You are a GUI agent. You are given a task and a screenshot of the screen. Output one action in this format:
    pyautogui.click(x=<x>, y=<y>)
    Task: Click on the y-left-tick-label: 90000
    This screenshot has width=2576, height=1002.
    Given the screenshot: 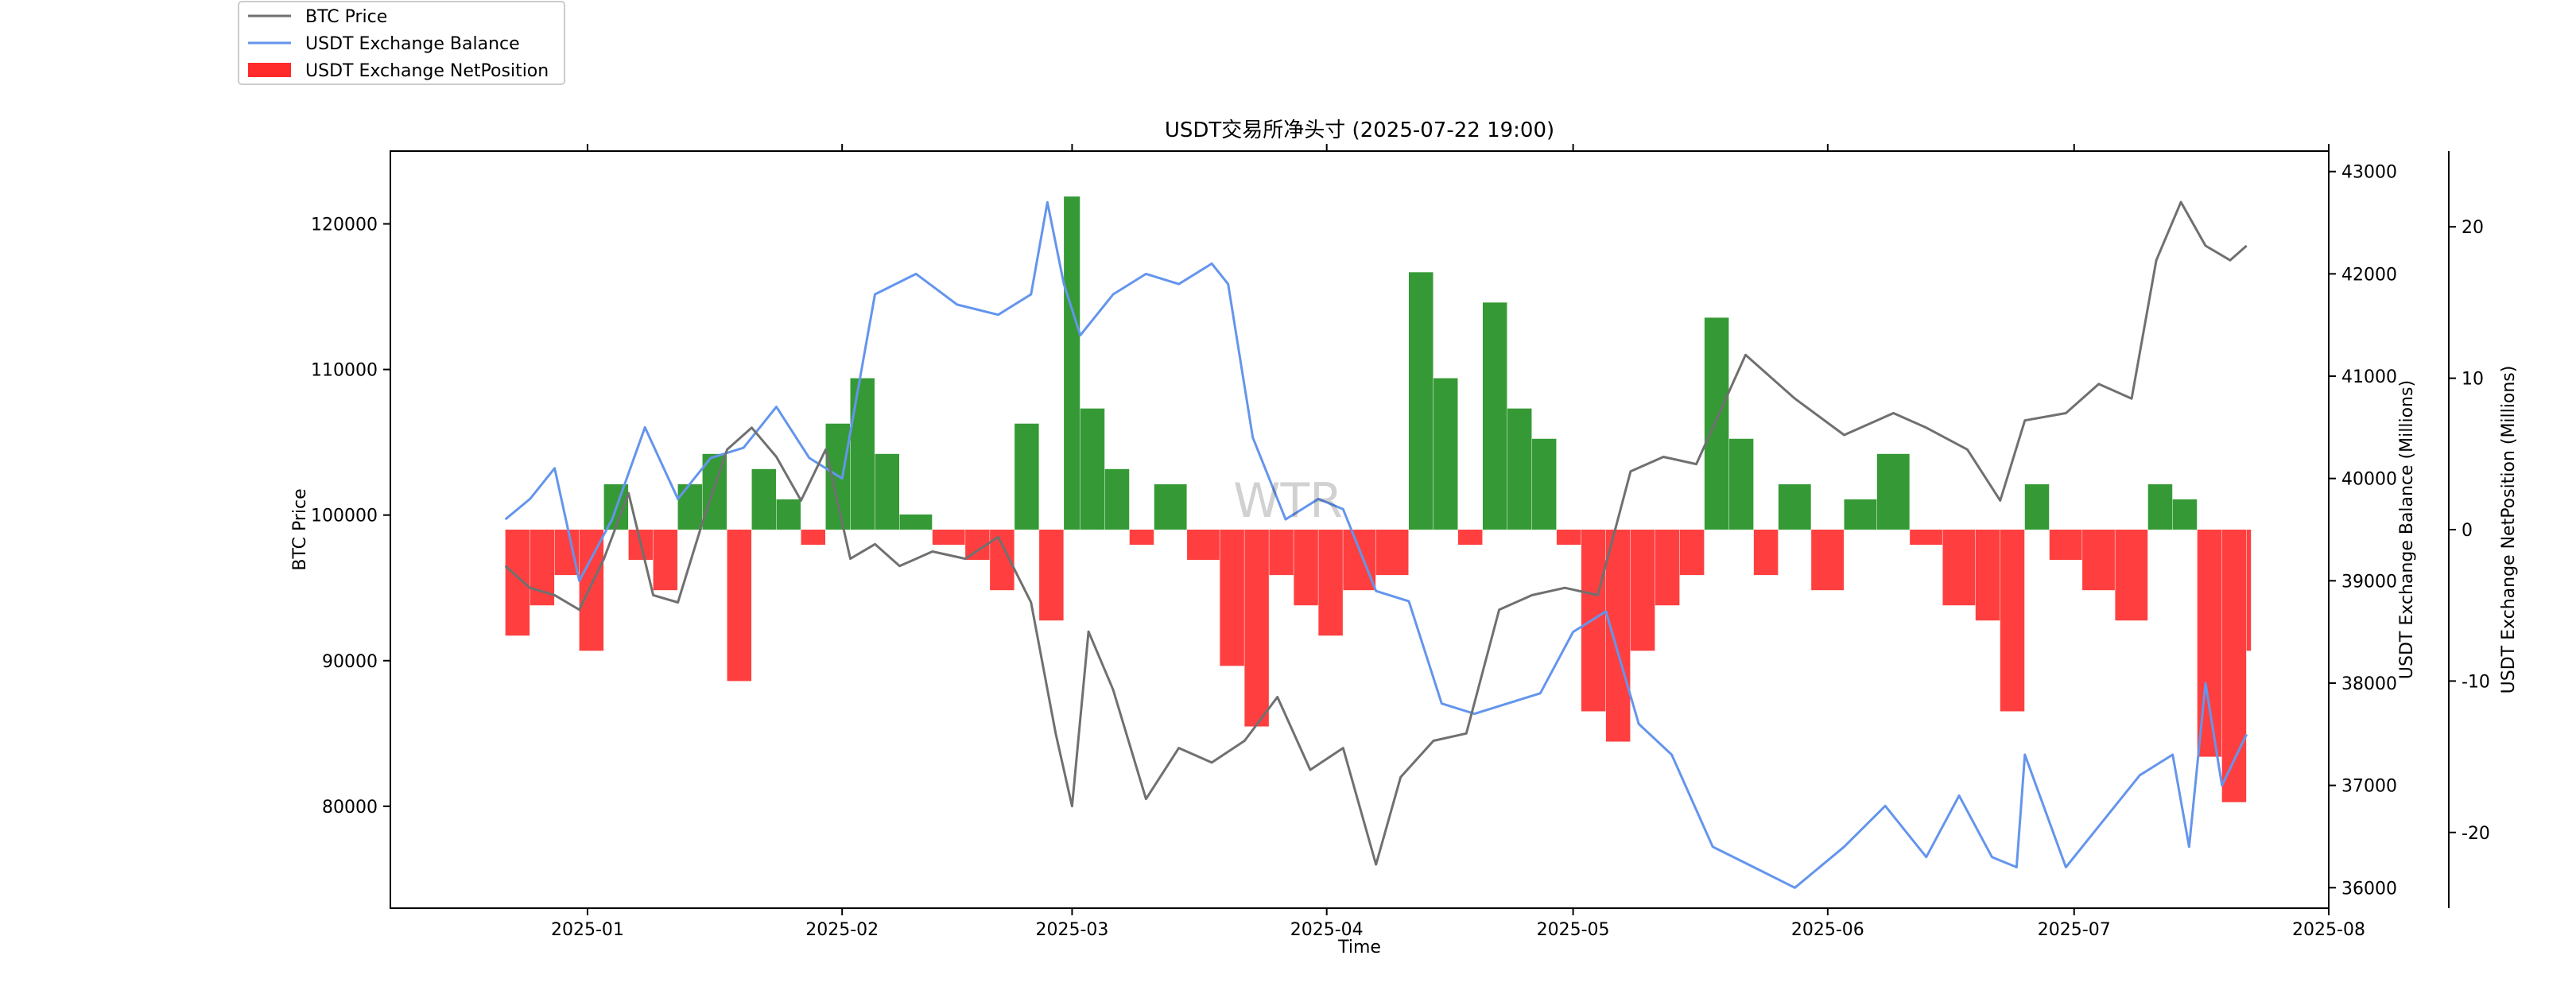 What is the action you would take?
    pyautogui.click(x=350, y=662)
    